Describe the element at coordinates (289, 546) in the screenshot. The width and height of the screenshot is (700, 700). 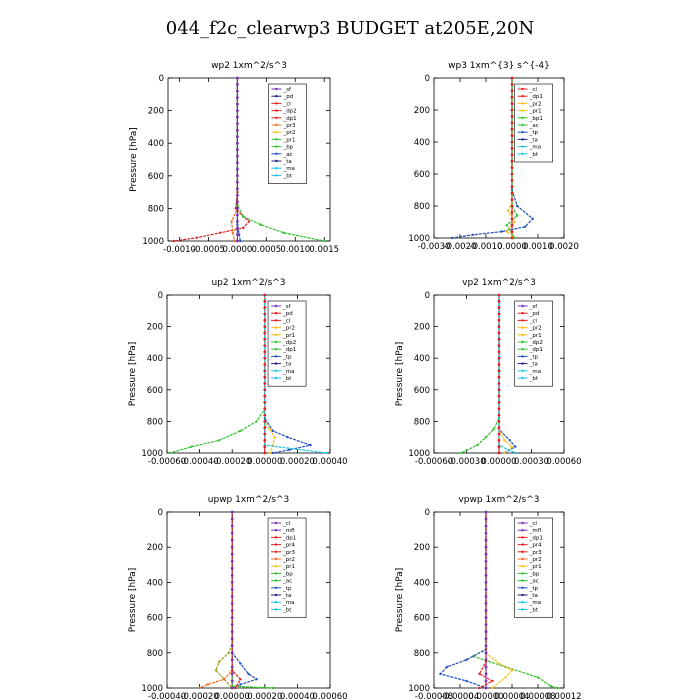
I see `legend-label: _pr4` at that location.